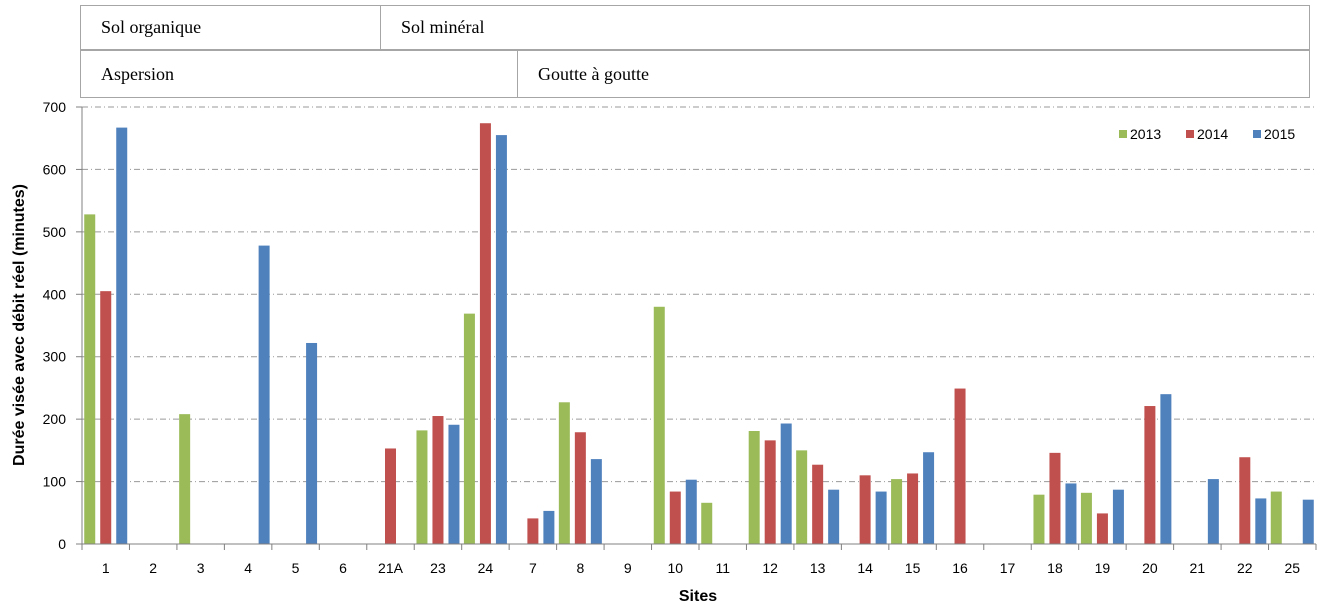  I want to click on x-tick-label: 18, so click(1055, 568).